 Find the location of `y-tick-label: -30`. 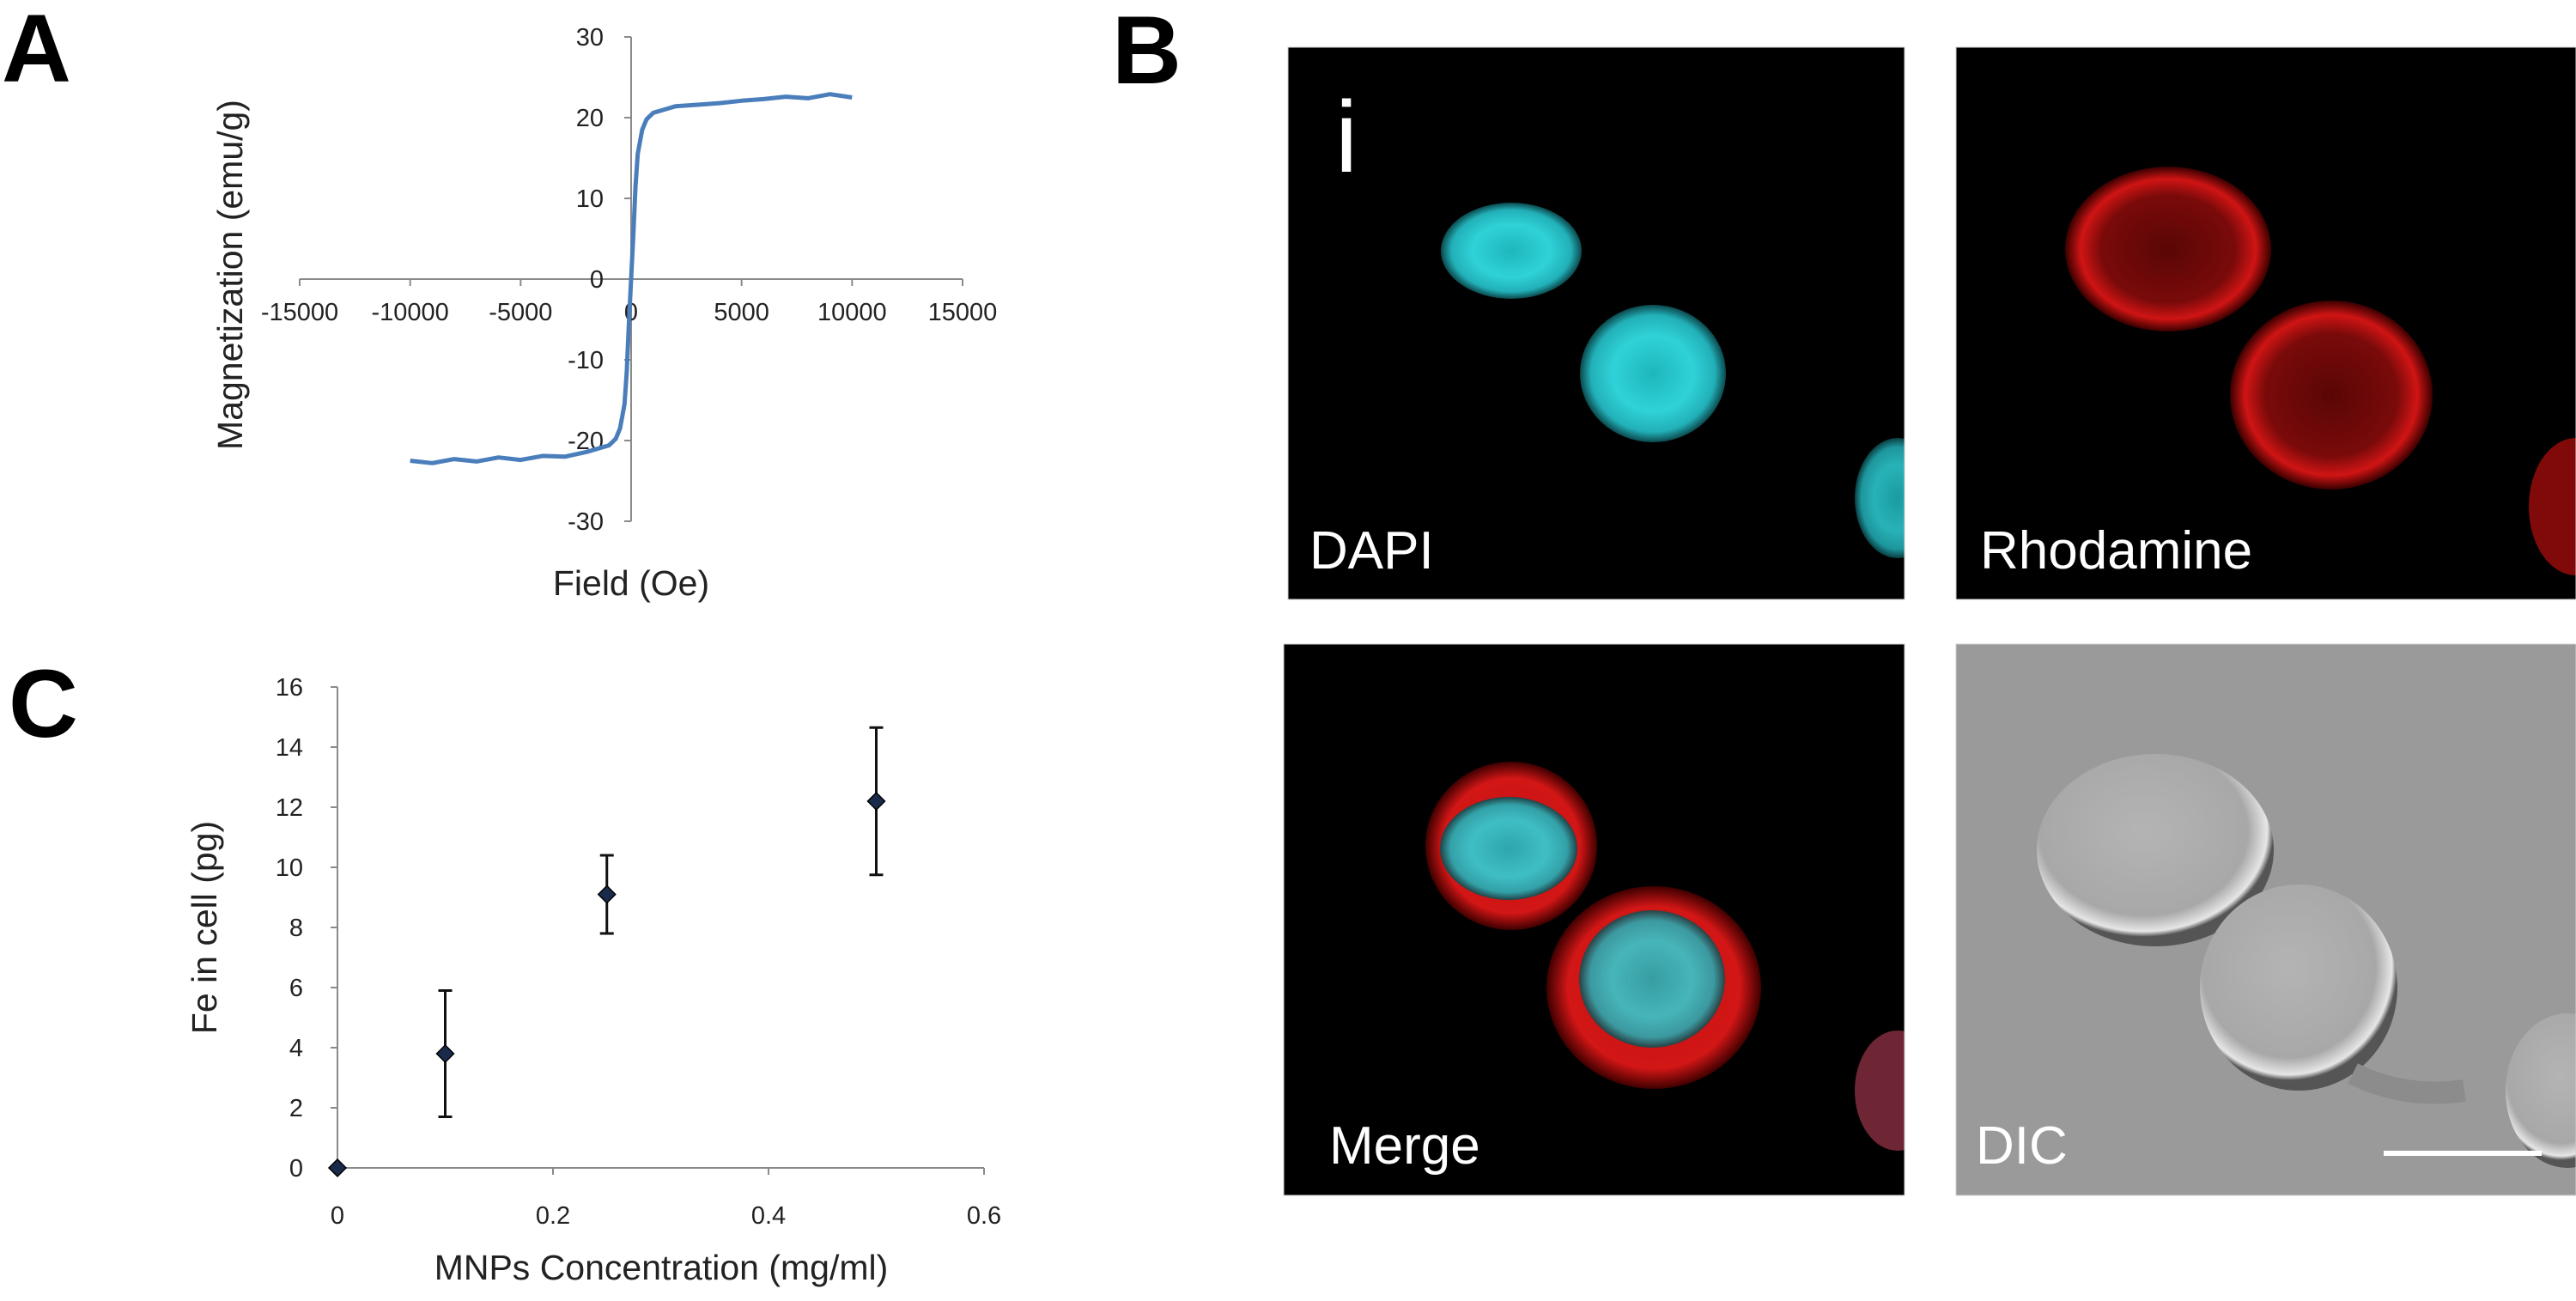

y-tick-label: -30 is located at coordinates (586, 522).